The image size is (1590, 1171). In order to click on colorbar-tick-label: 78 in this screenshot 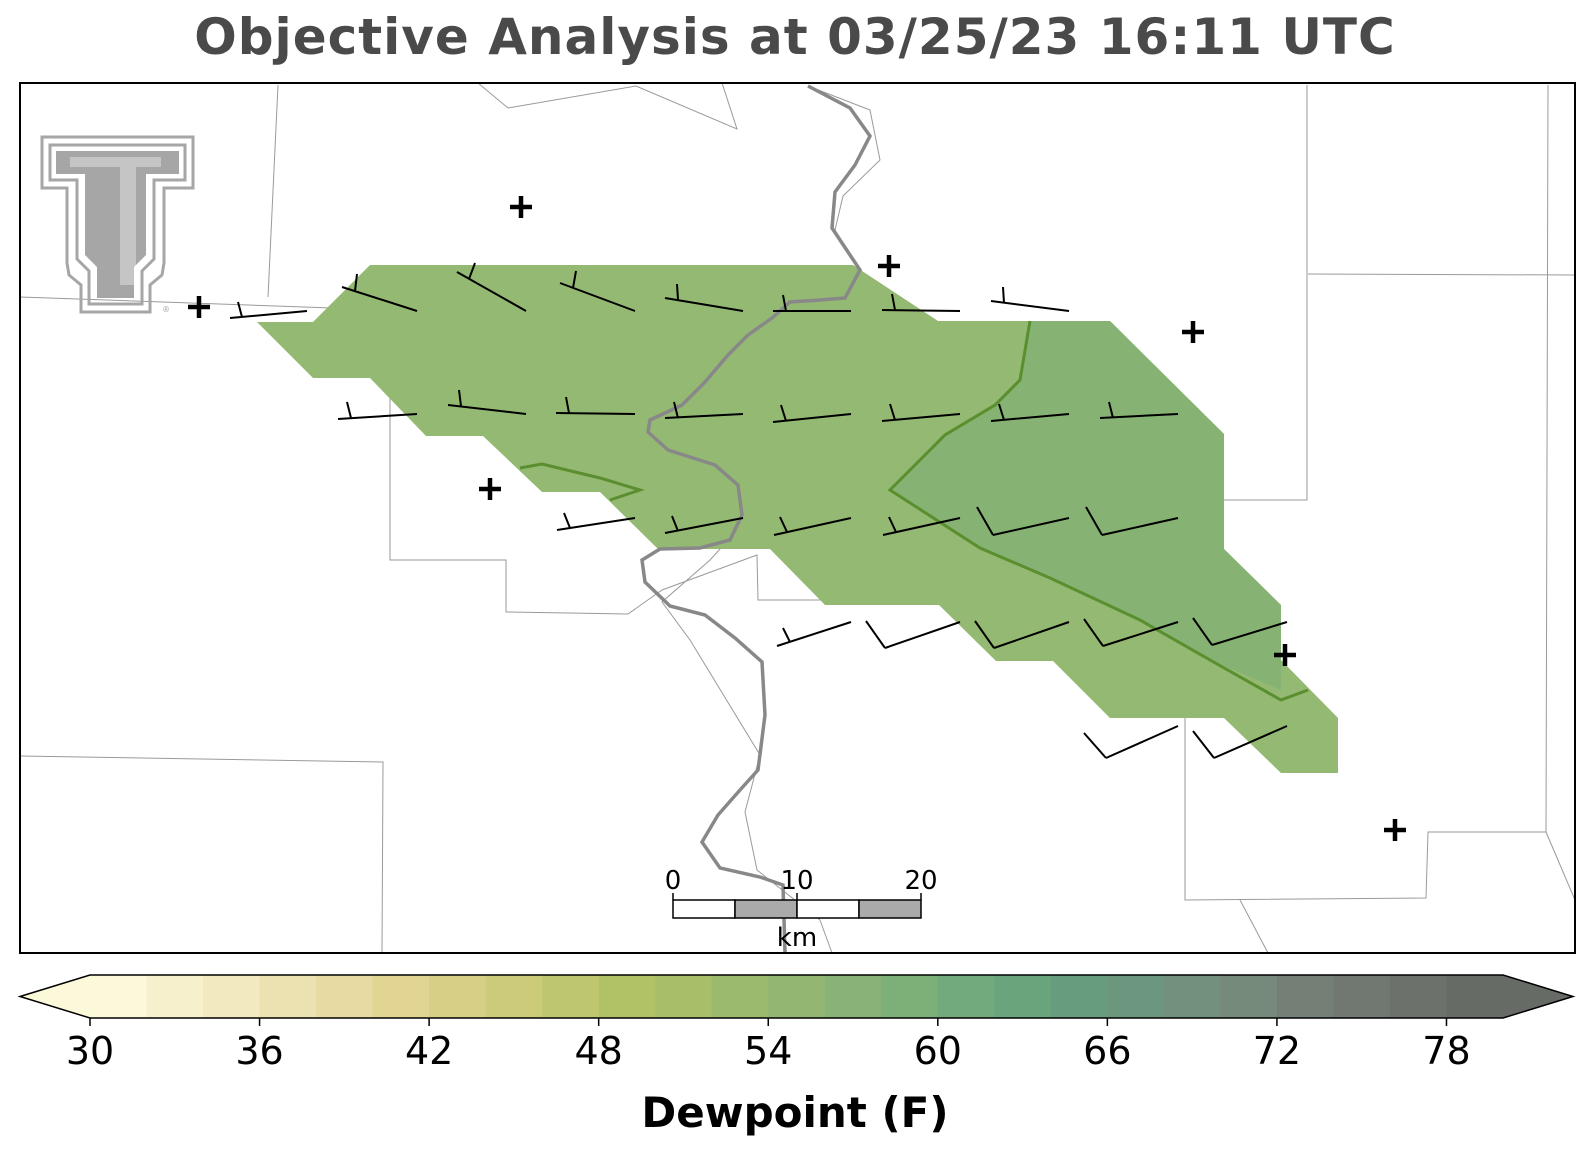, I will do `click(1446, 1051)`.